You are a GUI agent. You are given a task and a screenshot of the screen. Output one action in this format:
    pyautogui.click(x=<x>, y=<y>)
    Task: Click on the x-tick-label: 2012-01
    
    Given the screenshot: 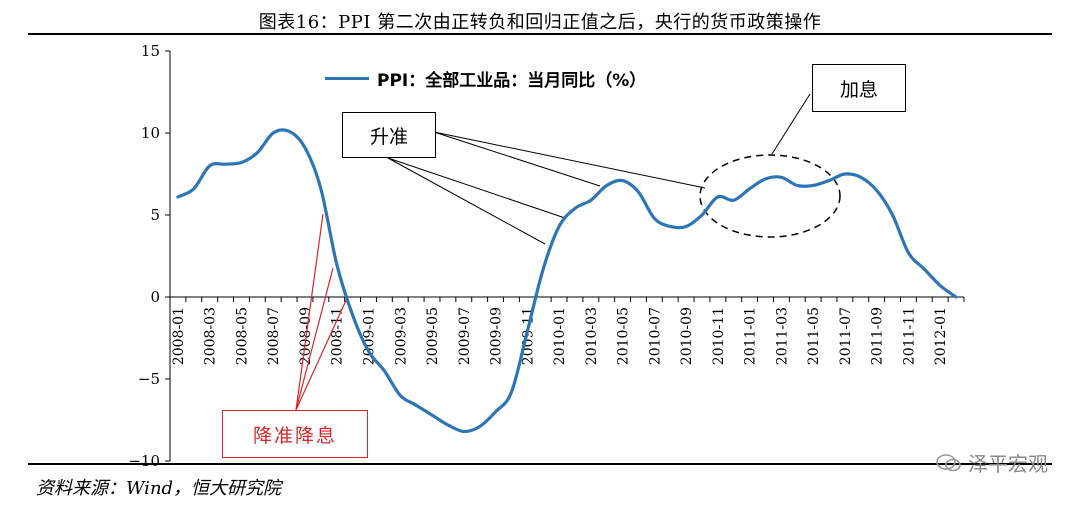 What is the action you would take?
    pyautogui.click(x=941, y=336)
    